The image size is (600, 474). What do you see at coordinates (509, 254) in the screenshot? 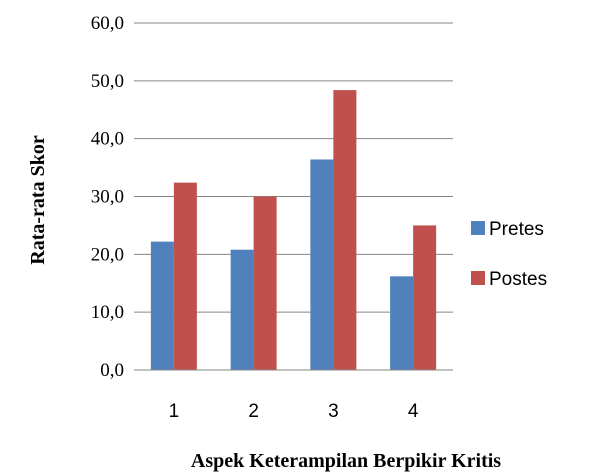
I see `legend: Pretes Postes` at bounding box center [509, 254].